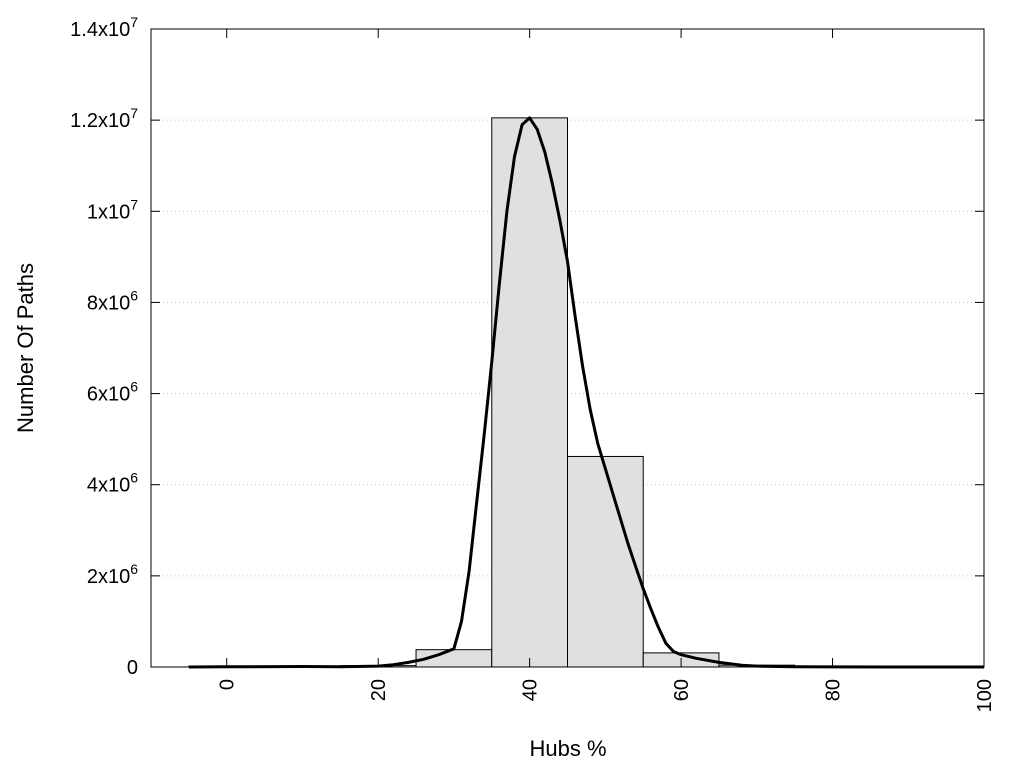 This screenshot has height=768, width=1024. I want to click on x-tick-label: 20, so click(379, 690).